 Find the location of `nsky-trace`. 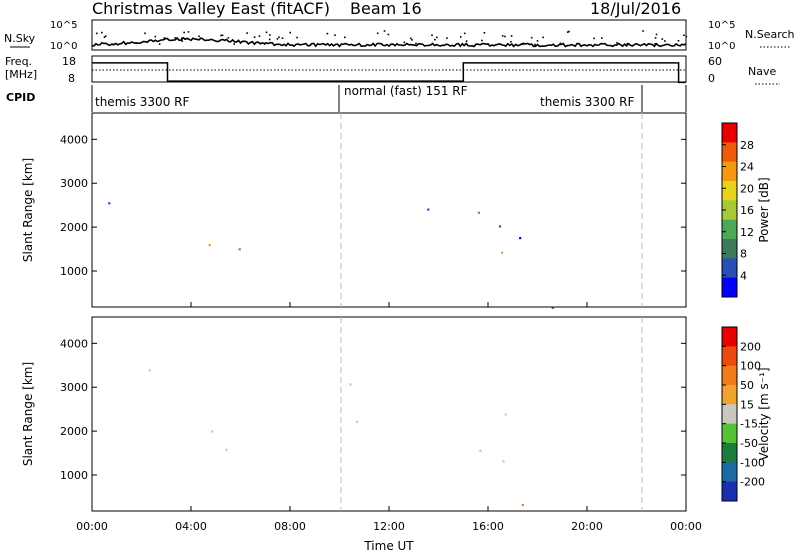

nsky-trace is located at coordinates (389, 39).